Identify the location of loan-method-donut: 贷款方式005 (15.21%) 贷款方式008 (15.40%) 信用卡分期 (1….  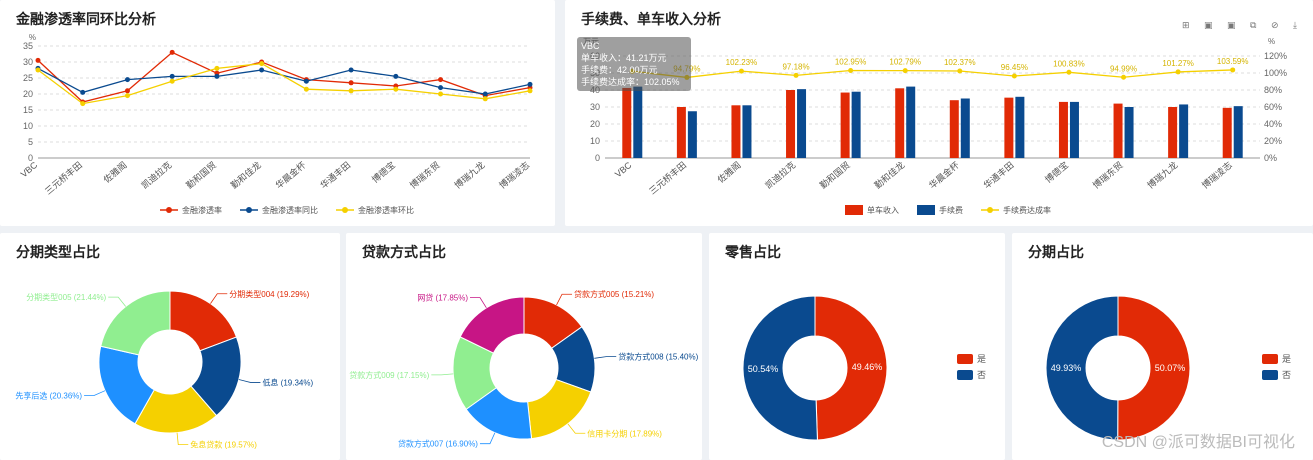
(524, 346).